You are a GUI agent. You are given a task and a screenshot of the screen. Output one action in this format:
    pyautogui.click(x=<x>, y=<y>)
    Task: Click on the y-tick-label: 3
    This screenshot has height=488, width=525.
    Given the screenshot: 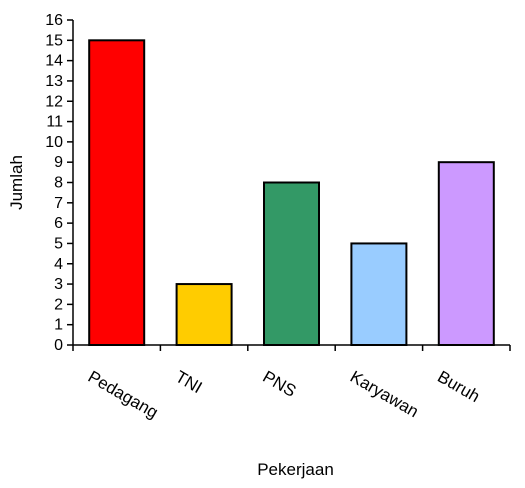 What is the action you would take?
    pyautogui.click(x=58, y=284)
    